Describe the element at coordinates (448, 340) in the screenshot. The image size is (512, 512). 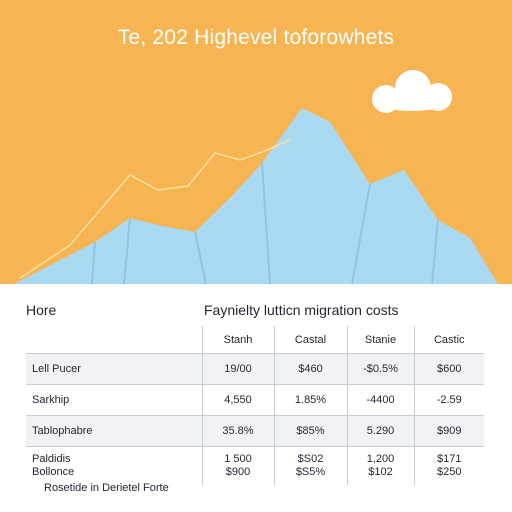
I see `column-header: Castic` at that location.